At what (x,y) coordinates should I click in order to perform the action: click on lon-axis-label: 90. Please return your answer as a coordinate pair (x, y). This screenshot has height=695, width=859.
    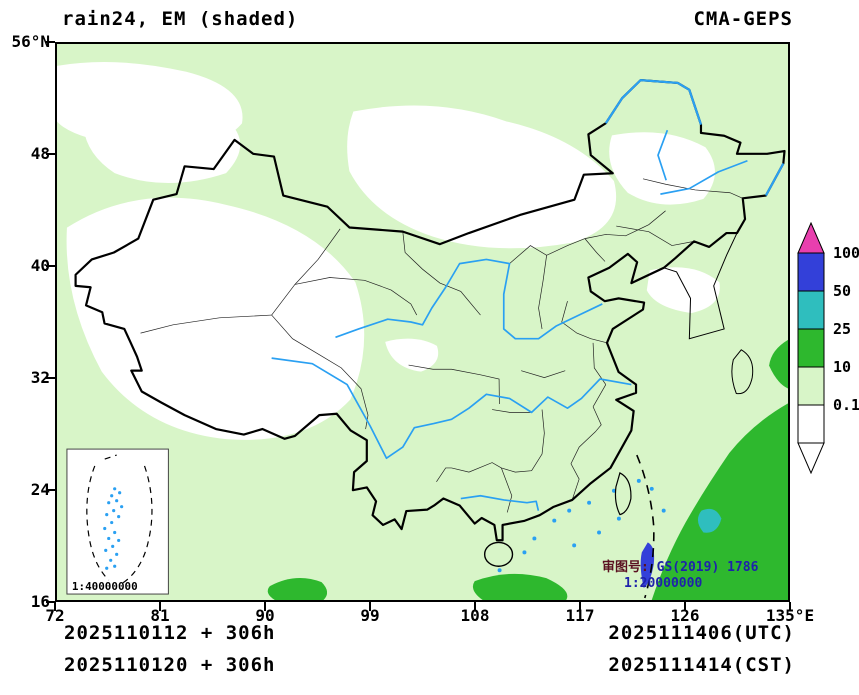
    Looking at the image, I should click on (265, 615).